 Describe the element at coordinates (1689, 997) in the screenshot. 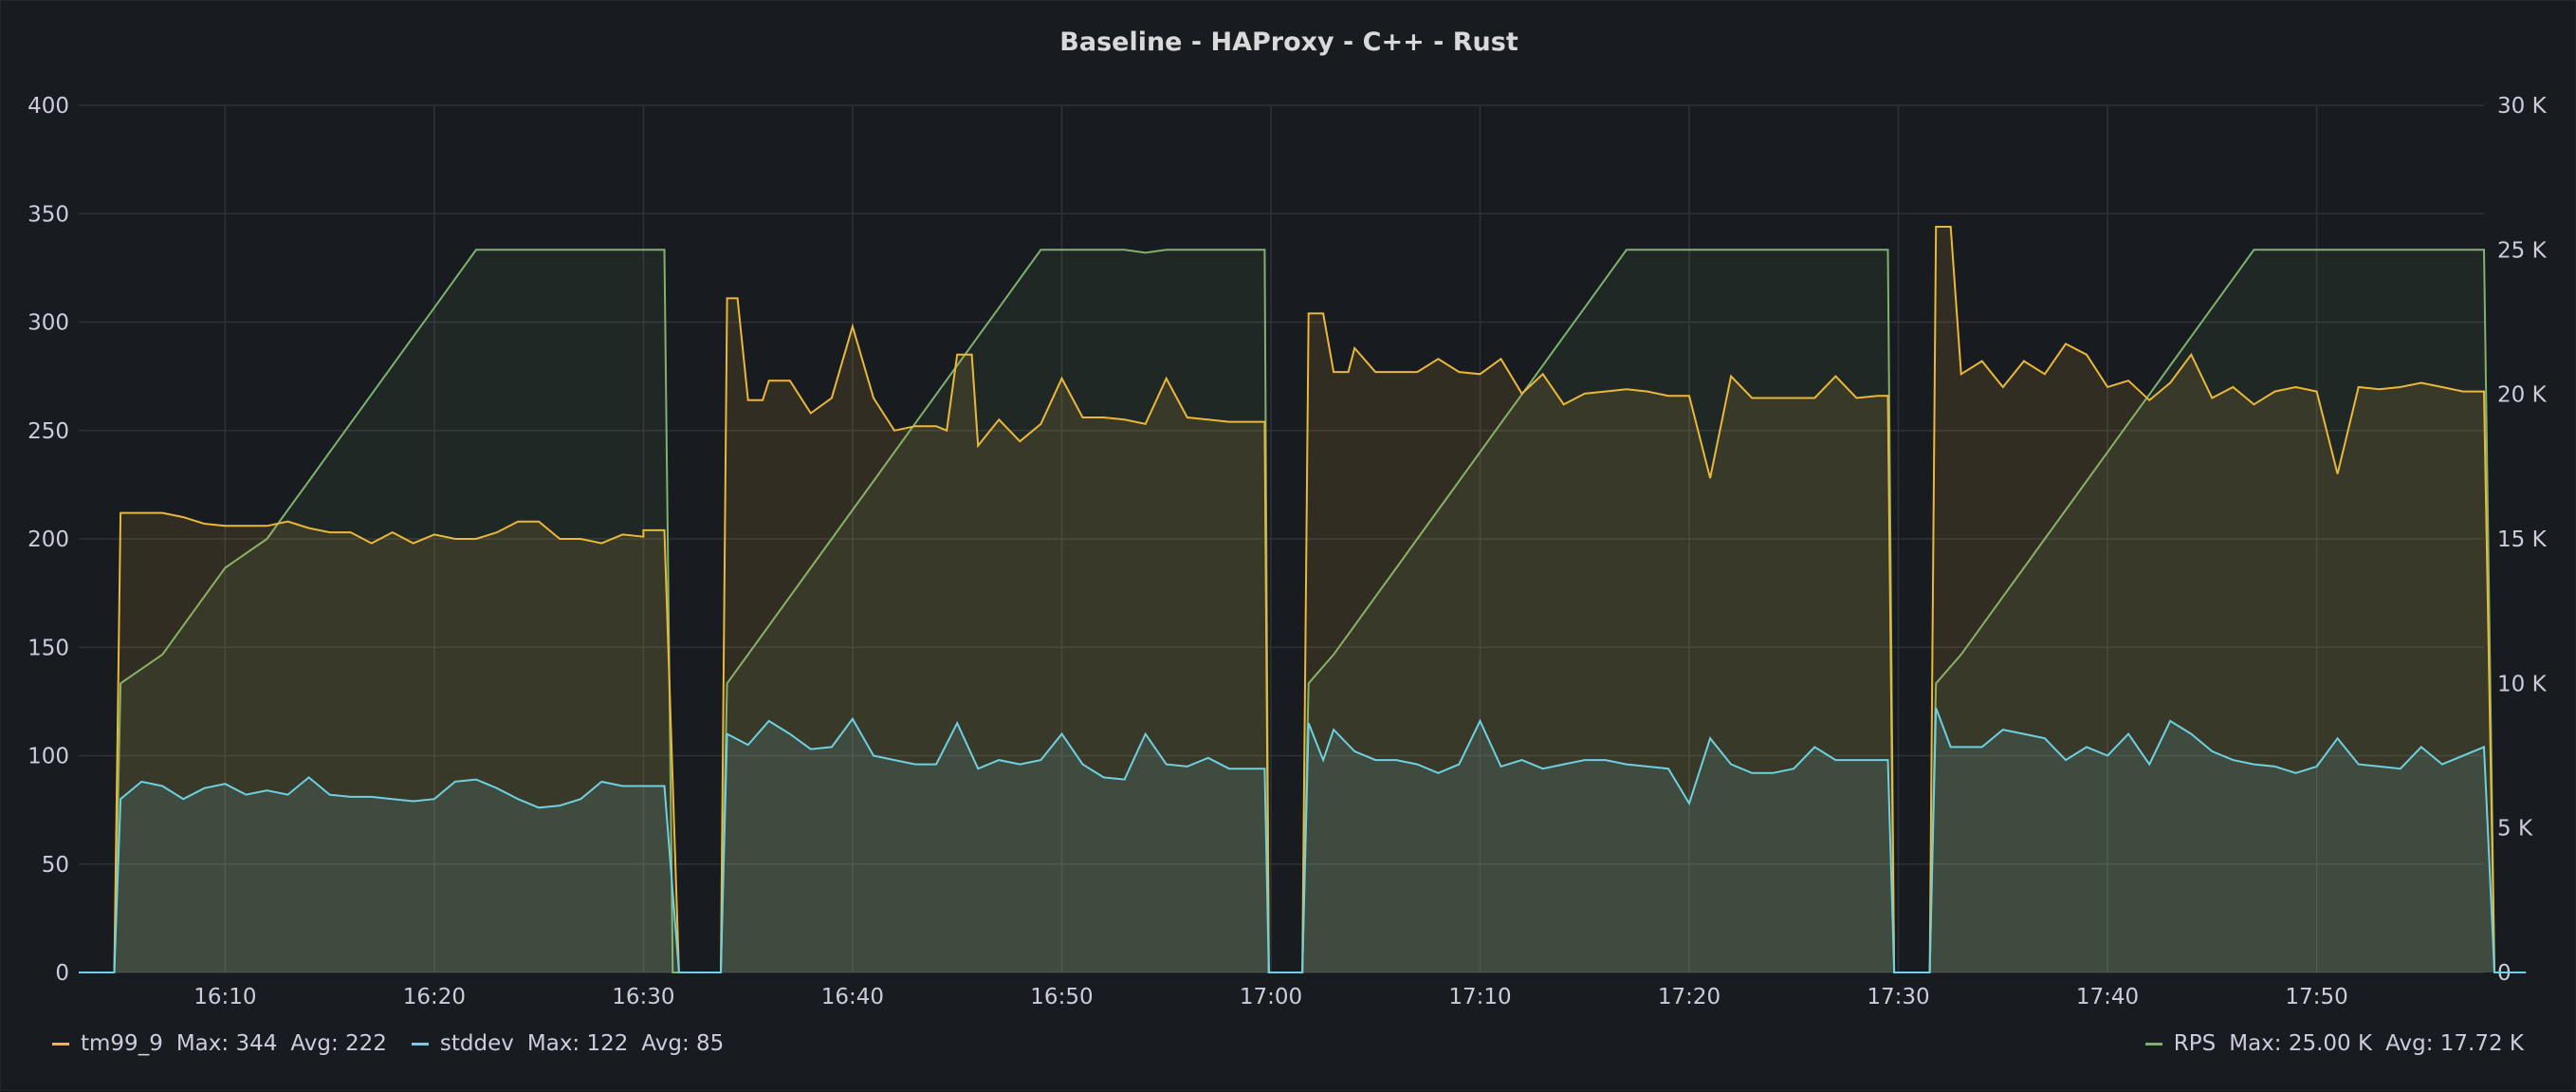

I see `x-tick-label: 17:20` at that location.